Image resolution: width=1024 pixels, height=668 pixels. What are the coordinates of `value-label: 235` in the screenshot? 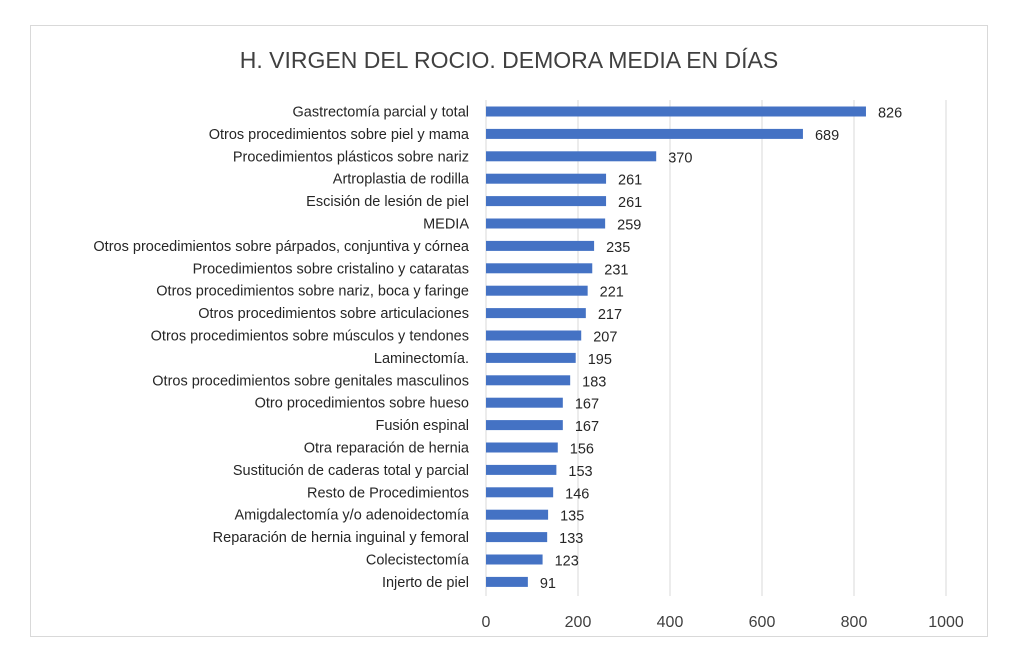 It's located at (618, 248).